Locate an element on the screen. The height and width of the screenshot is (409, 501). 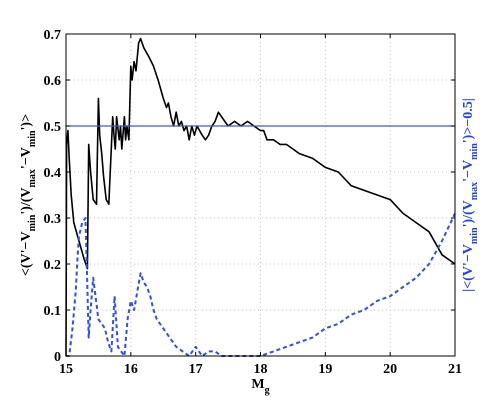
y-tick-label: 0.5 is located at coordinates (53, 127).